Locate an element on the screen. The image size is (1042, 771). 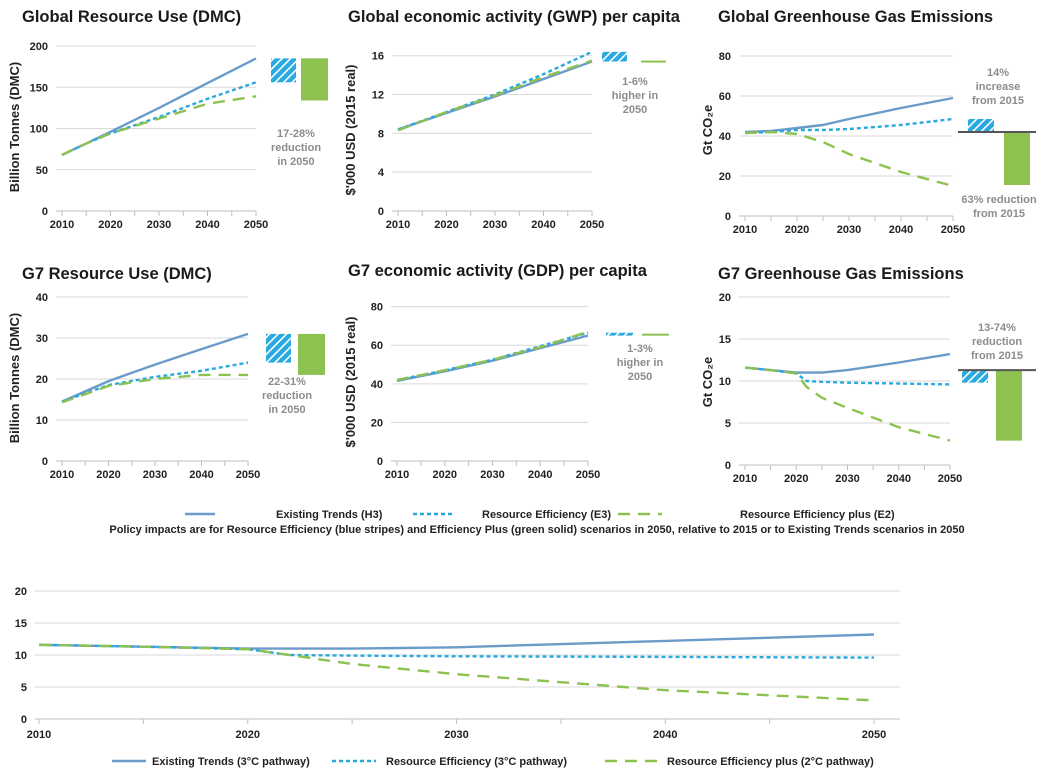
annotation-line: in 2050 is located at coordinates (286, 410).